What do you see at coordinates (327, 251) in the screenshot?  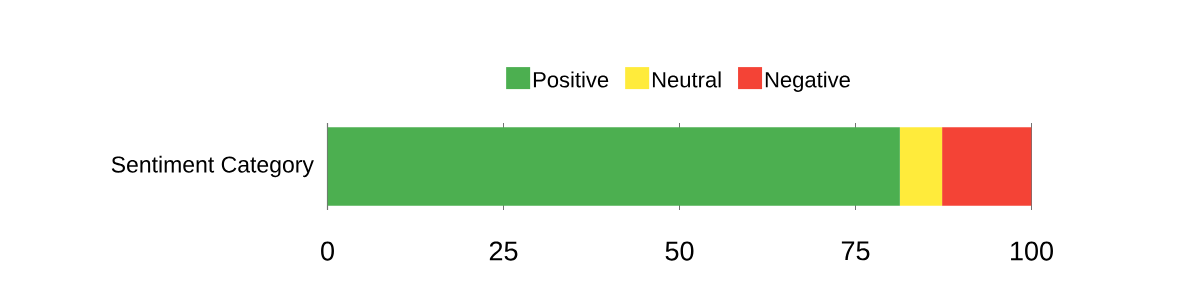 I see `x-tick-label: 0` at bounding box center [327, 251].